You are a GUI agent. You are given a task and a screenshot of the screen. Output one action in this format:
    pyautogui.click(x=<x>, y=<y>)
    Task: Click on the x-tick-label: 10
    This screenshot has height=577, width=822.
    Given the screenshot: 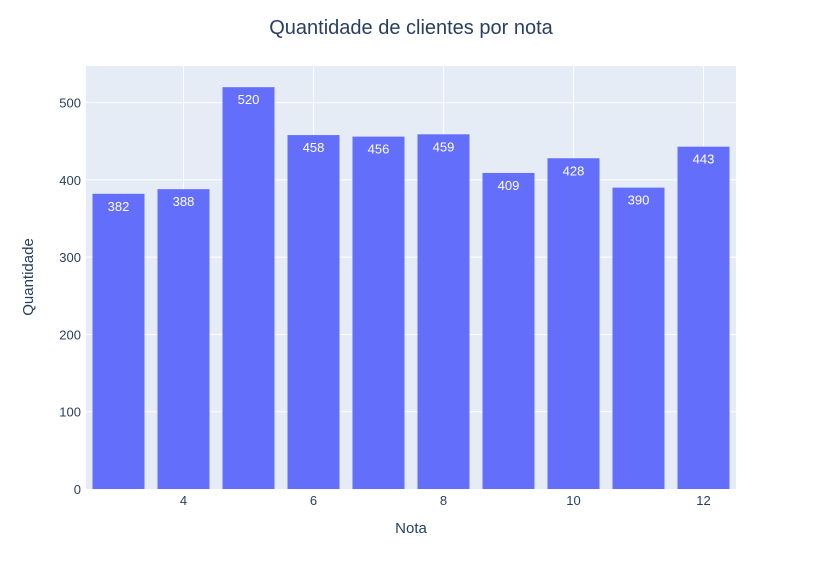 What is the action you would take?
    pyautogui.click(x=573, y=500)
    